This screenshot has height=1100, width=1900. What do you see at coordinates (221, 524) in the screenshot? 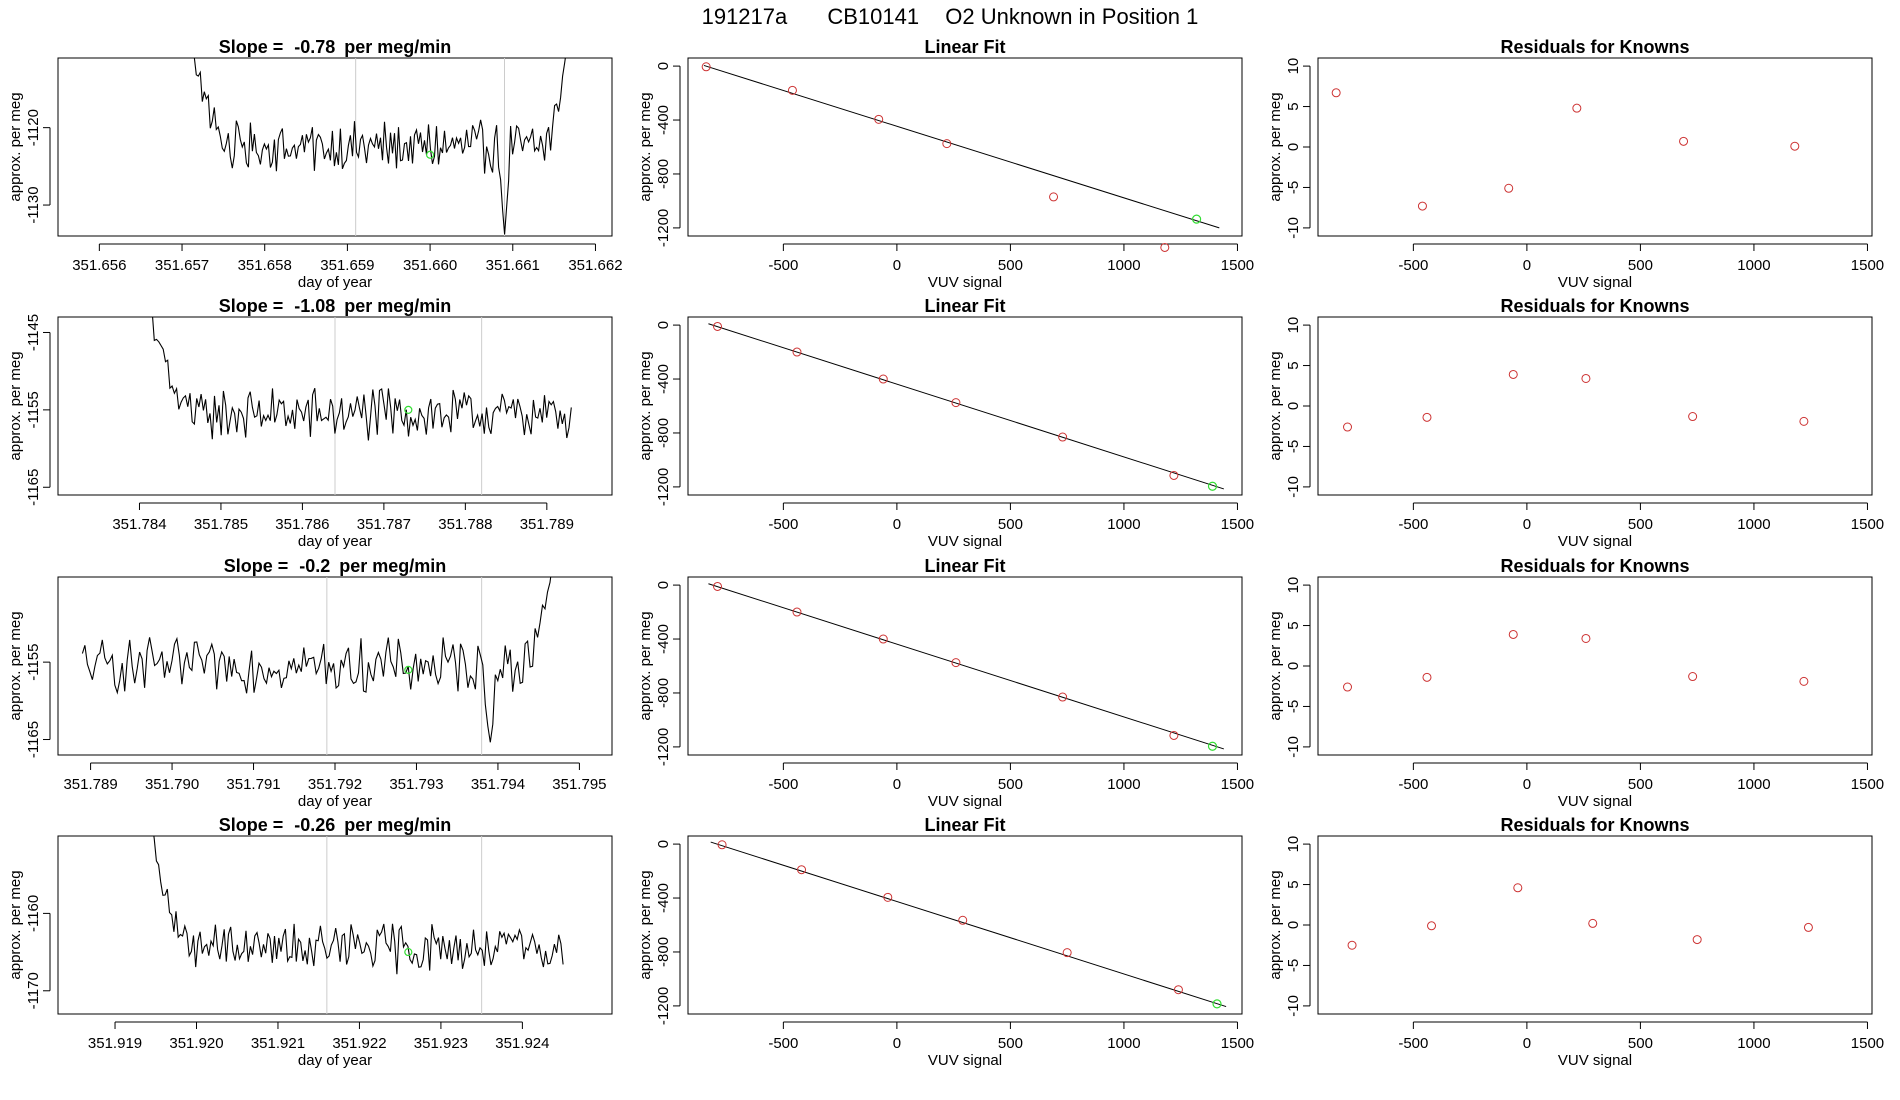
I see `x-tick-label: 351.785` at bounding box center [221, 524].